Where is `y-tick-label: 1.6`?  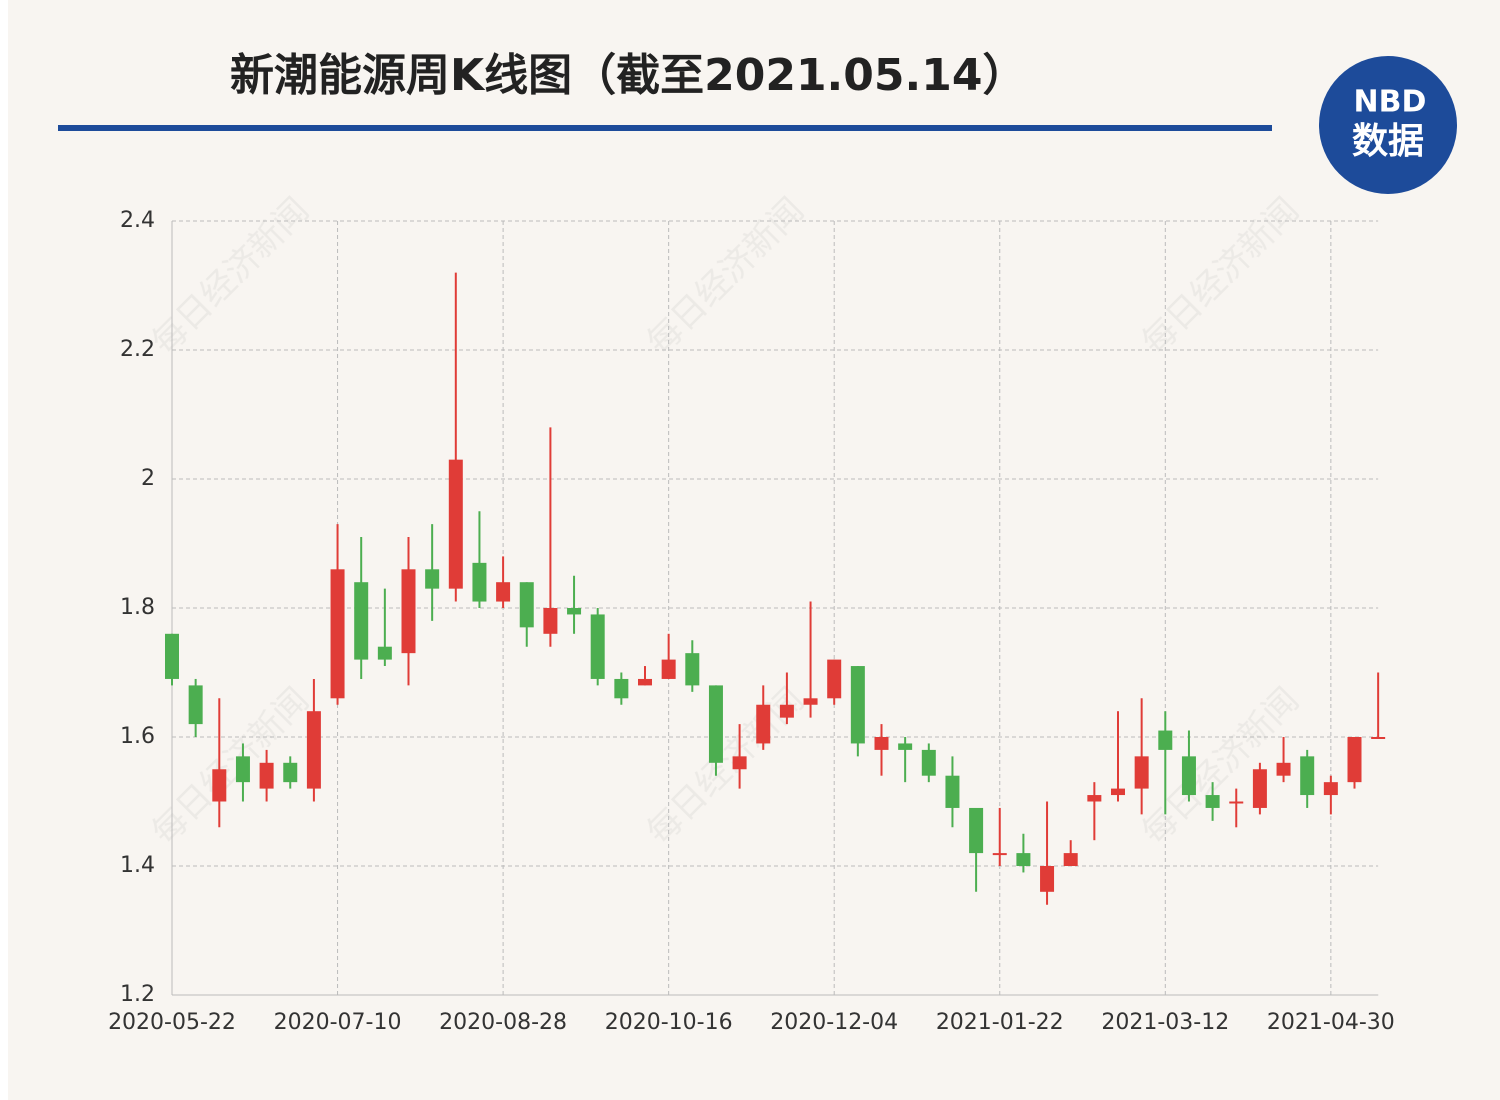 y-tick-label: 1.6 is located at coordinates (137, 736).